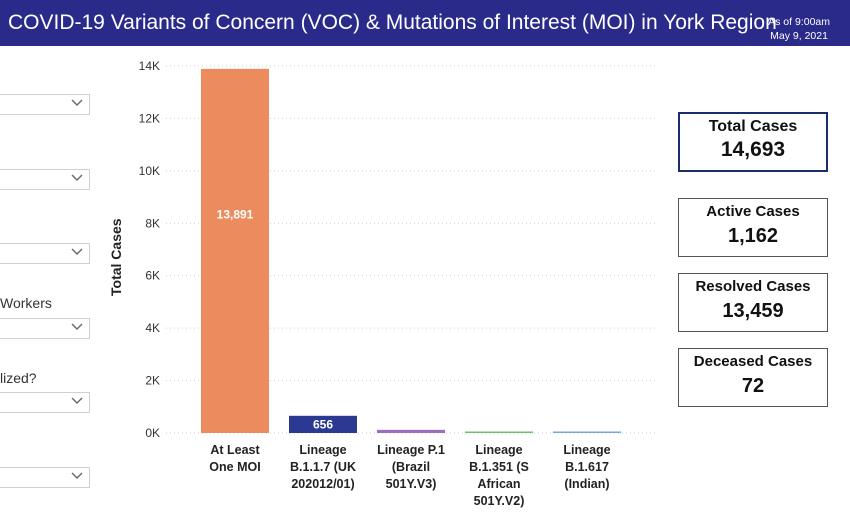  Describe the element at coordinates (753, 149) in the screenshot. I see `total-cases-value: 14,693` at that location.